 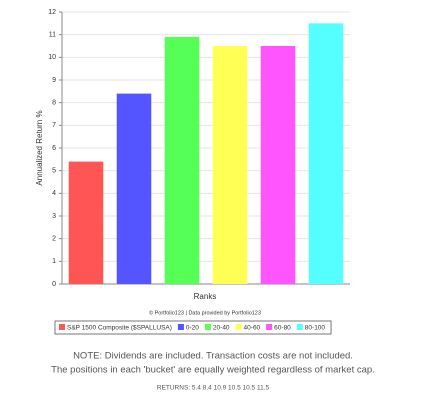 I want to click on y-tick-label: 2, so click(x=54, y=239).